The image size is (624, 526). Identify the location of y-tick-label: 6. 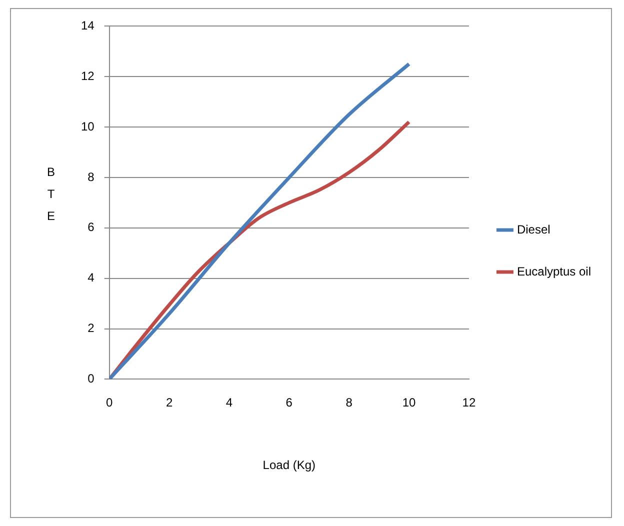
(91, 227).